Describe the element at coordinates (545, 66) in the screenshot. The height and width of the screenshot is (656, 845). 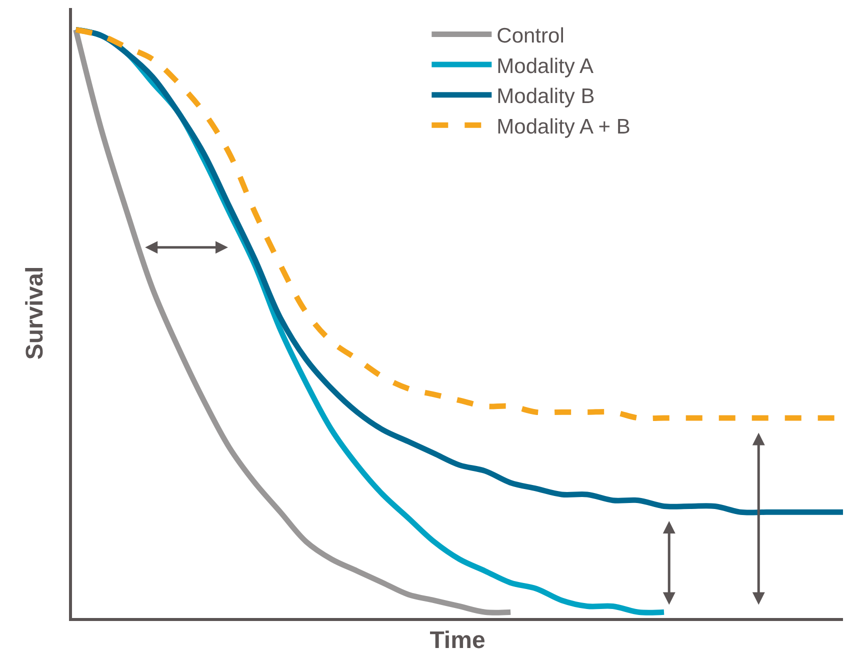
I see `legend-label: Modality A` at that location.